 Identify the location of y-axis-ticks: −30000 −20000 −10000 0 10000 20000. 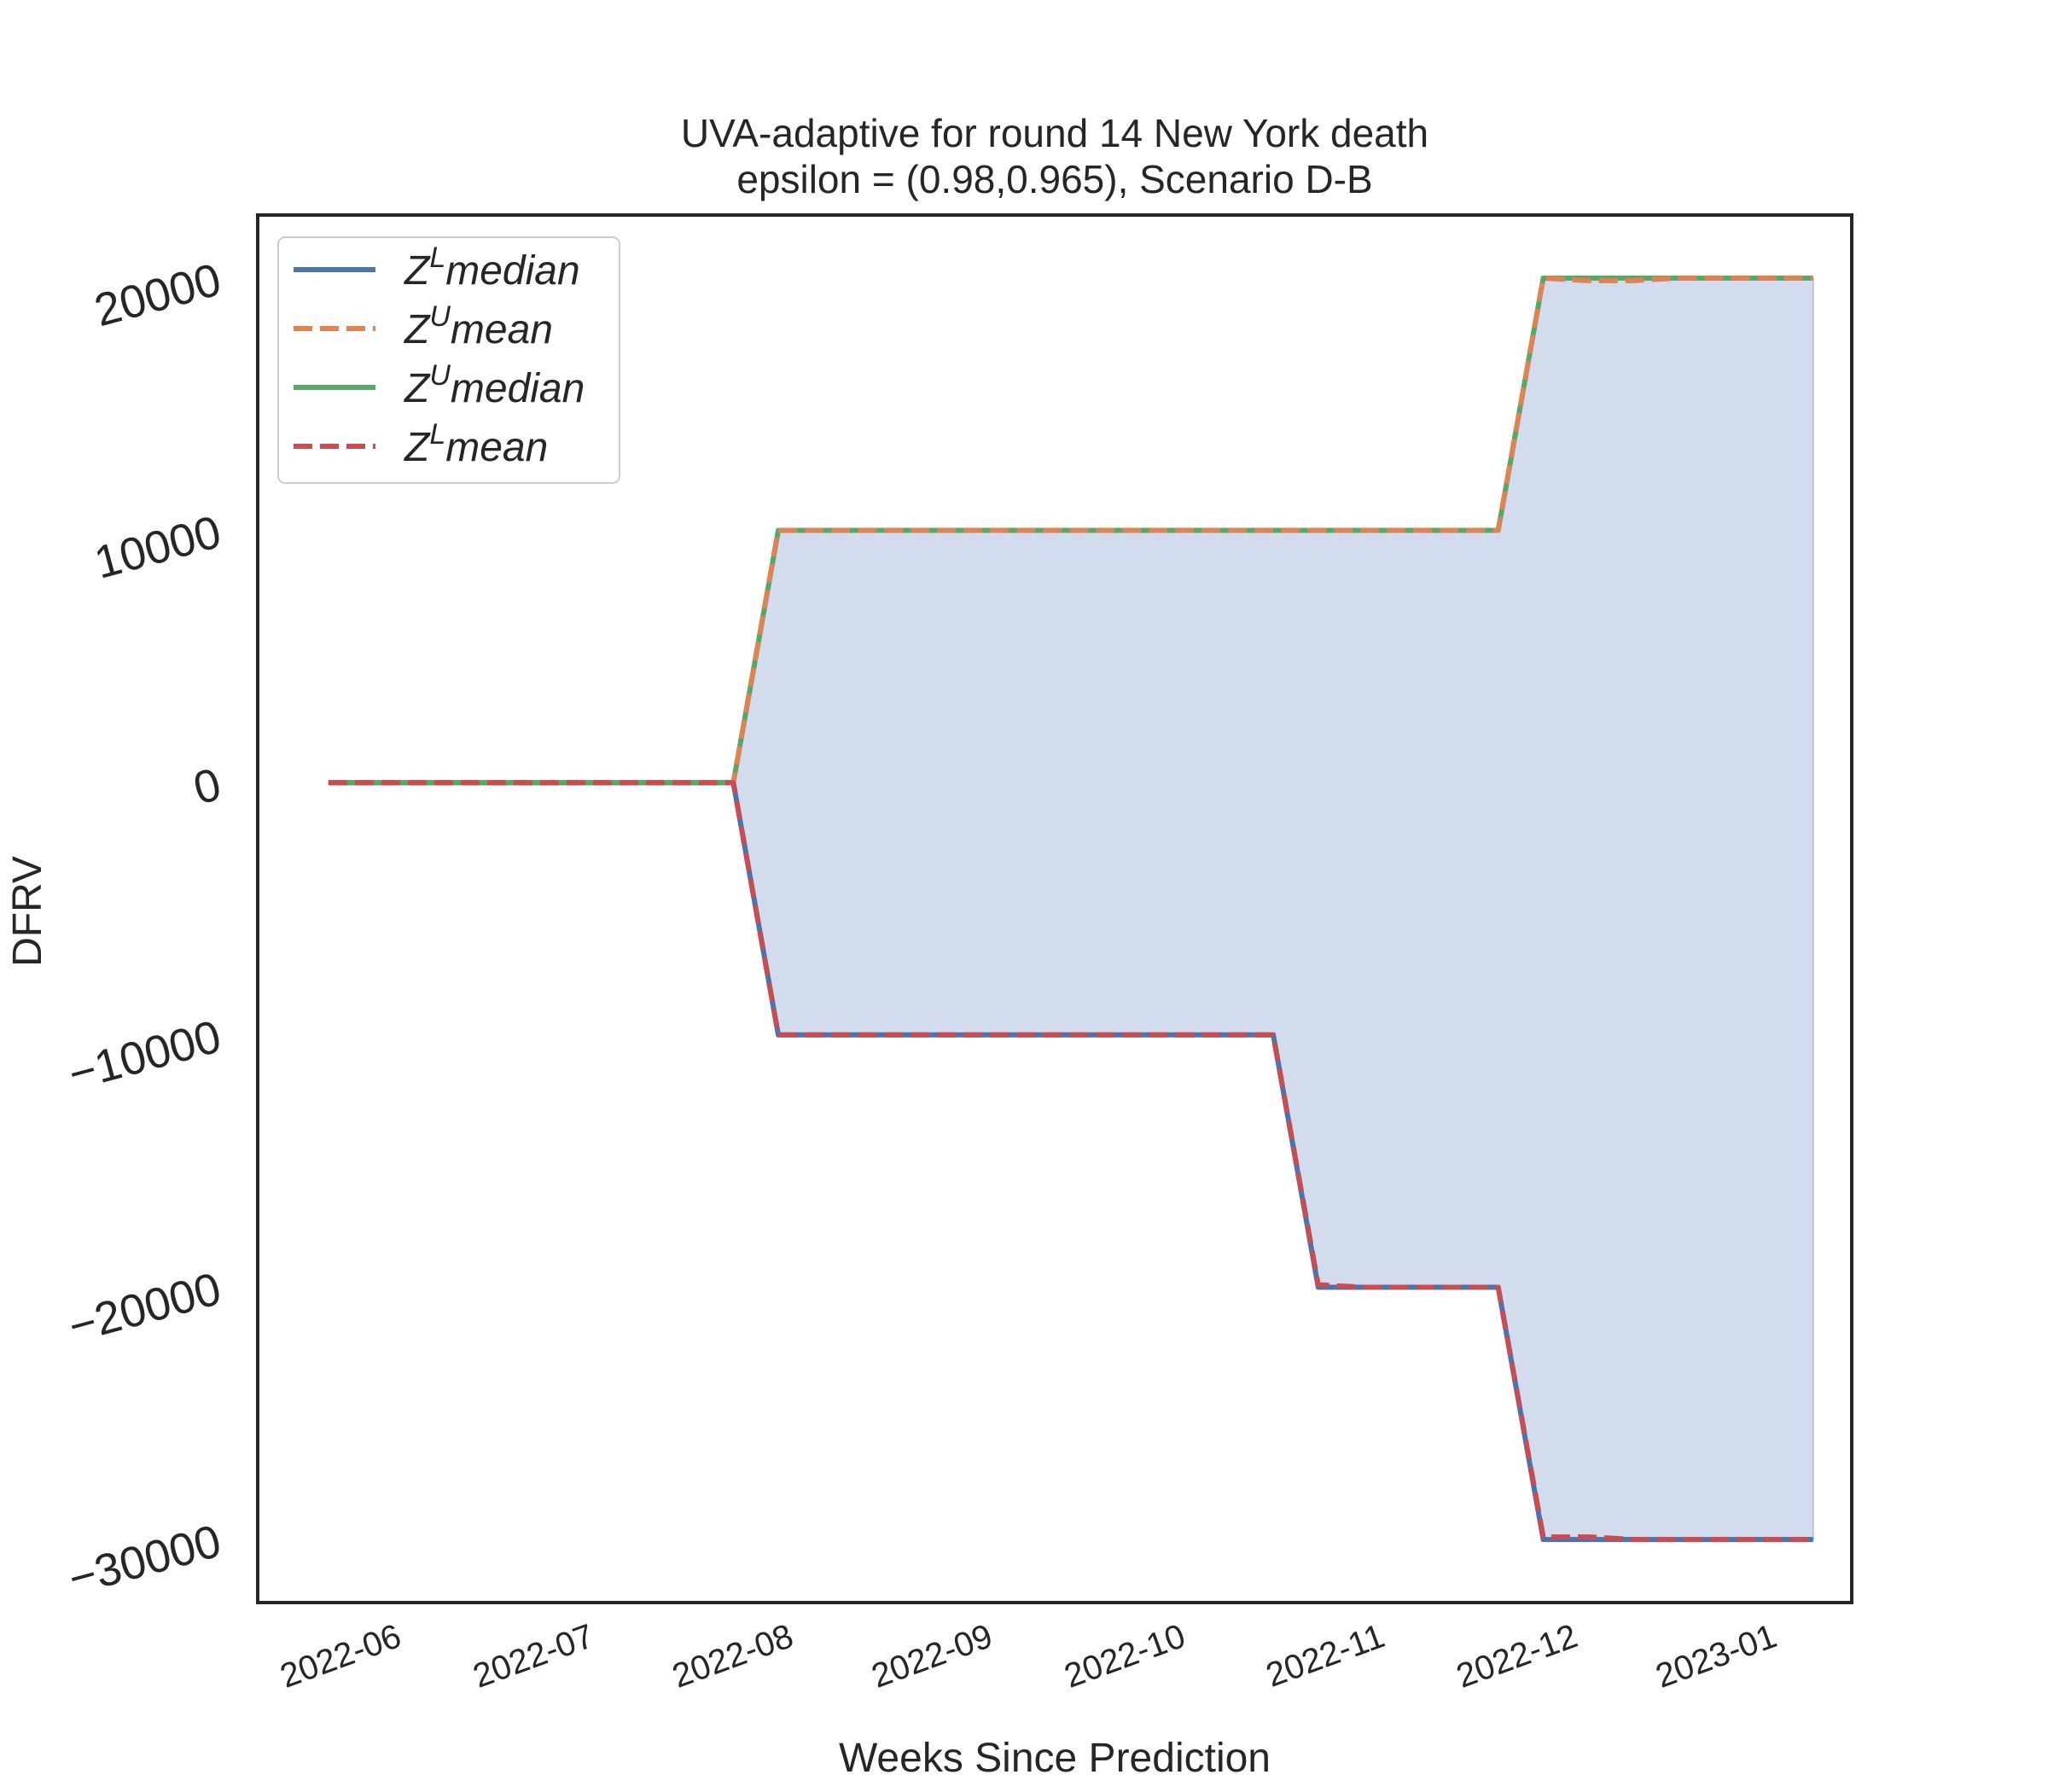
(144, 930).